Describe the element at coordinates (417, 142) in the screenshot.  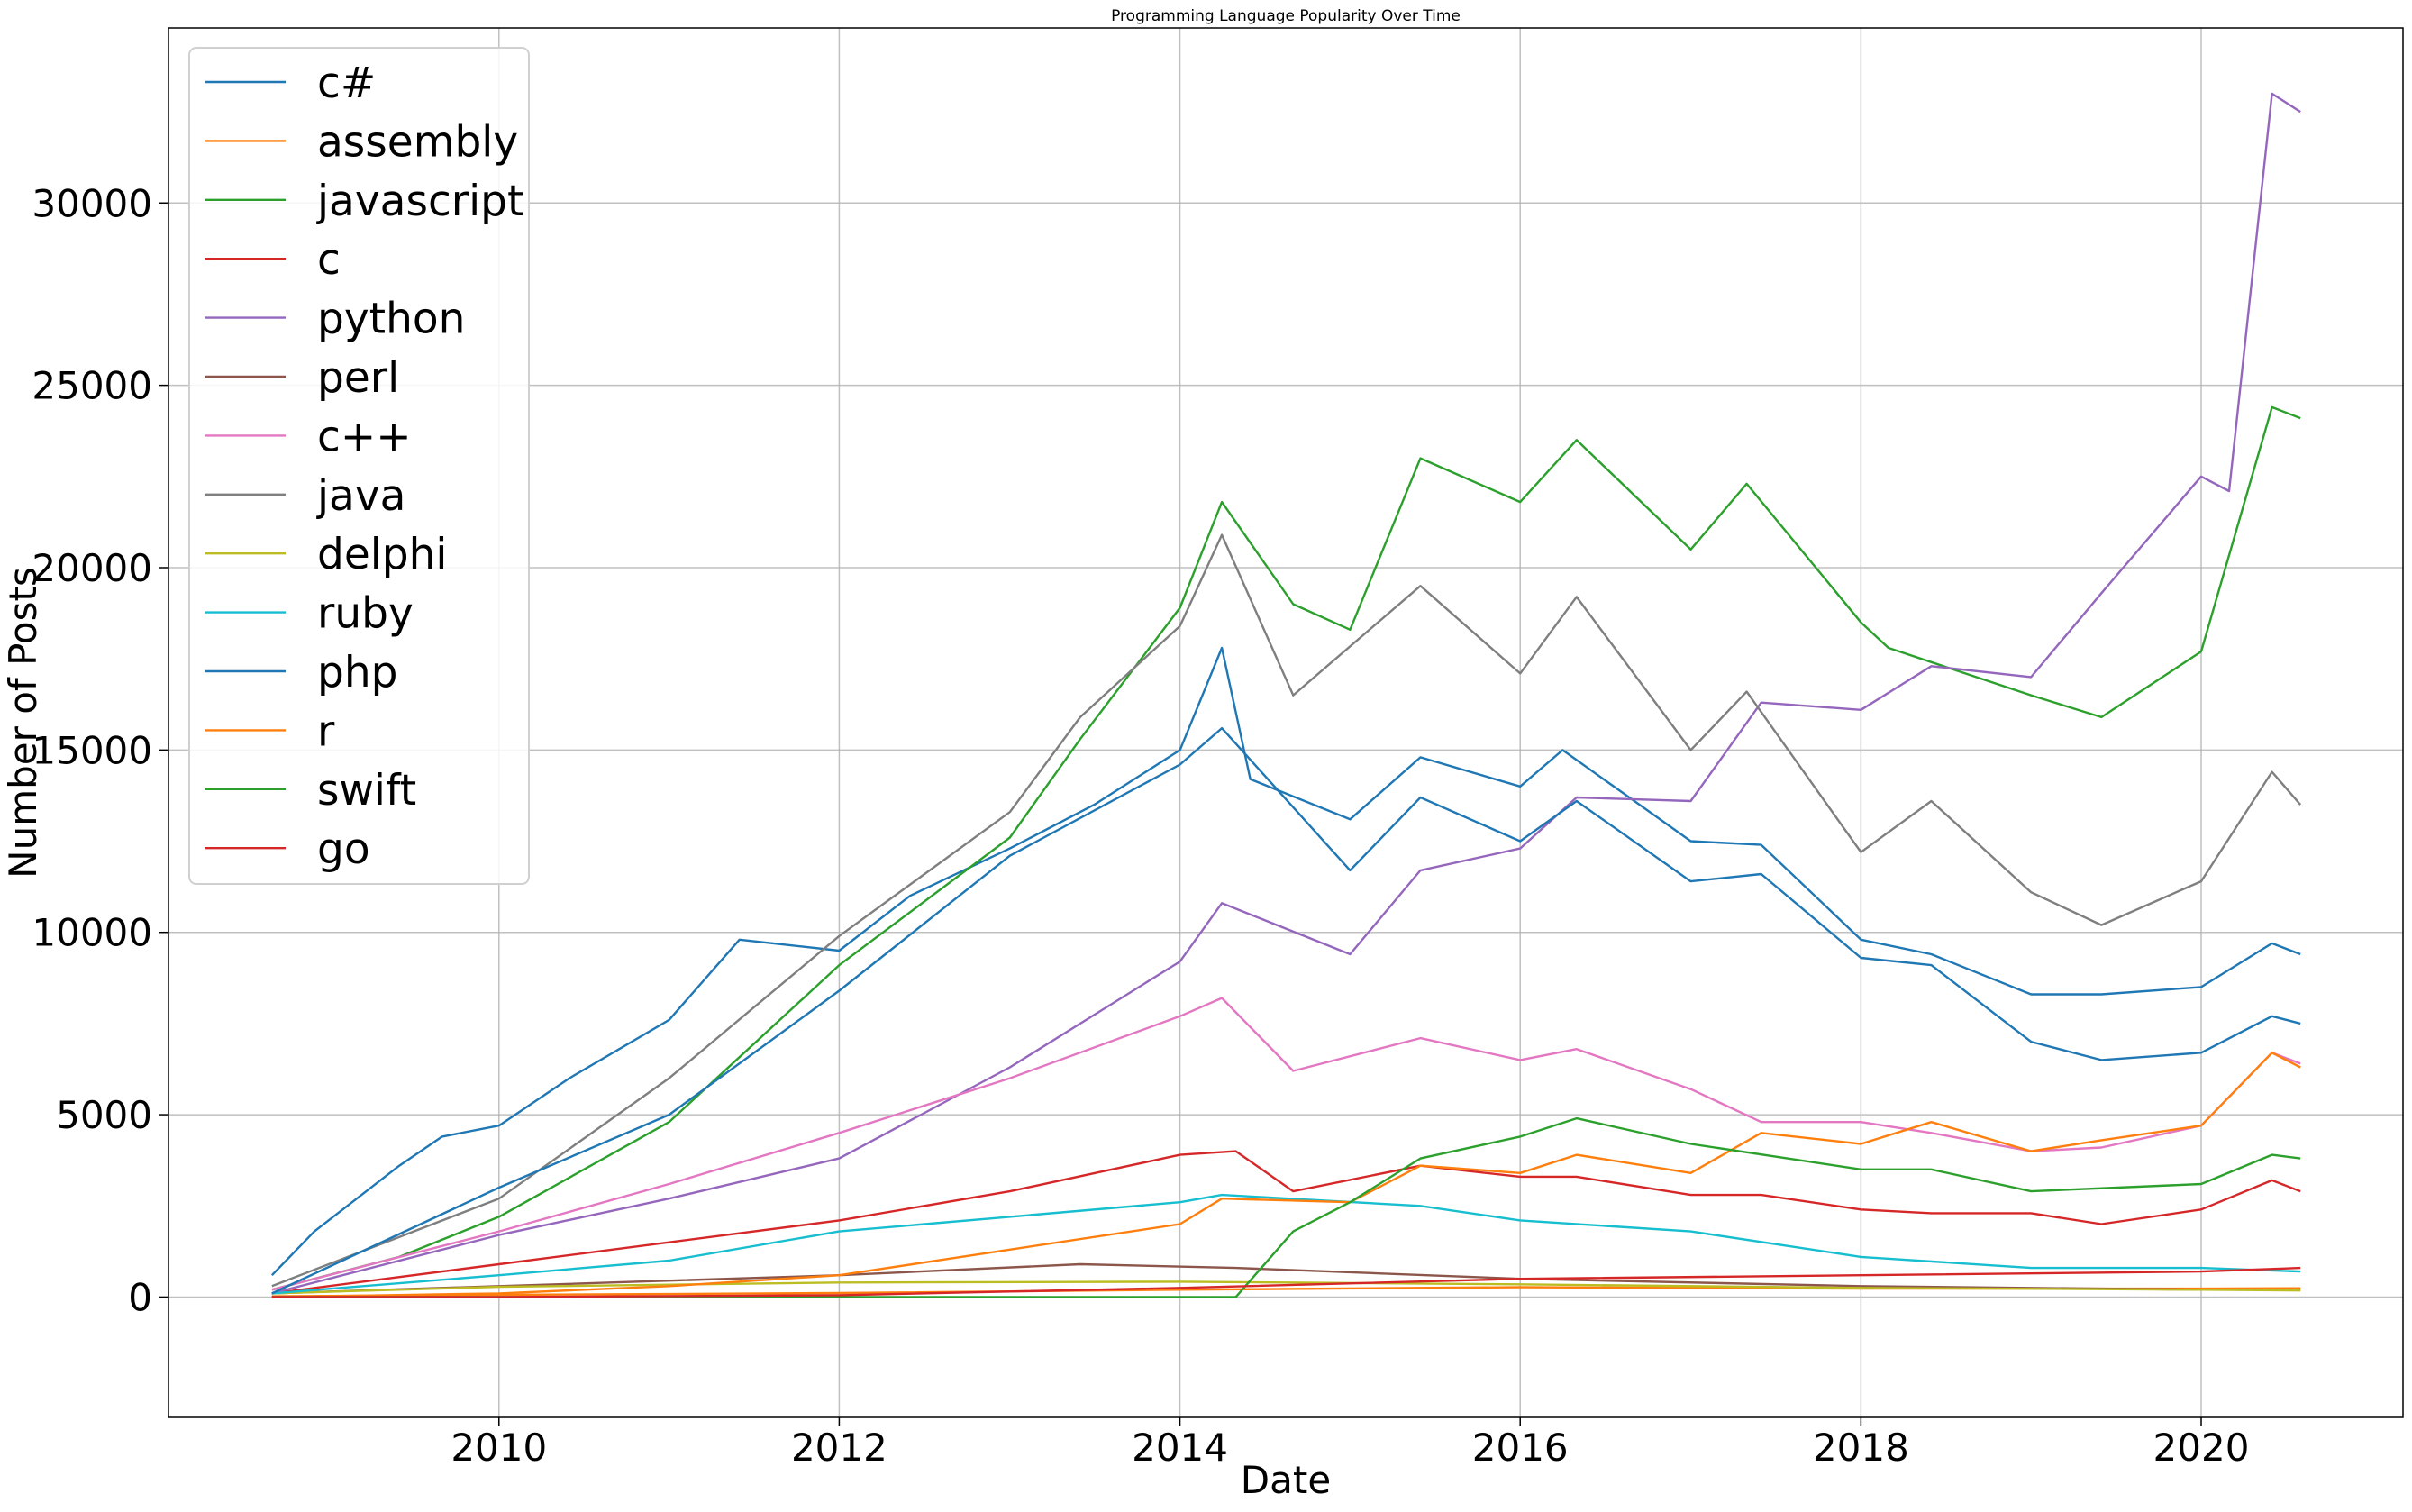
I see `legend-label-assembly: assembly` at that location.